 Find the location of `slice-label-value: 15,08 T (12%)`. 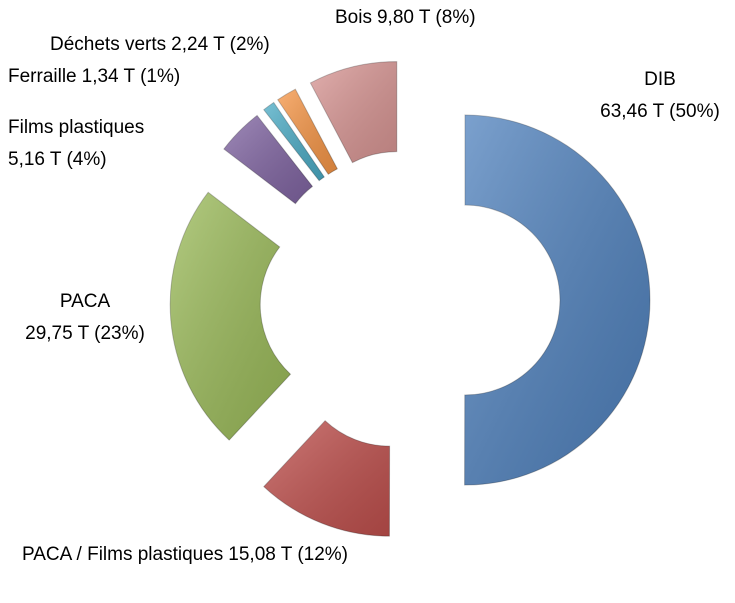

slice-label-value: 15,08 T (12%) is located at coordinates (288, 554).